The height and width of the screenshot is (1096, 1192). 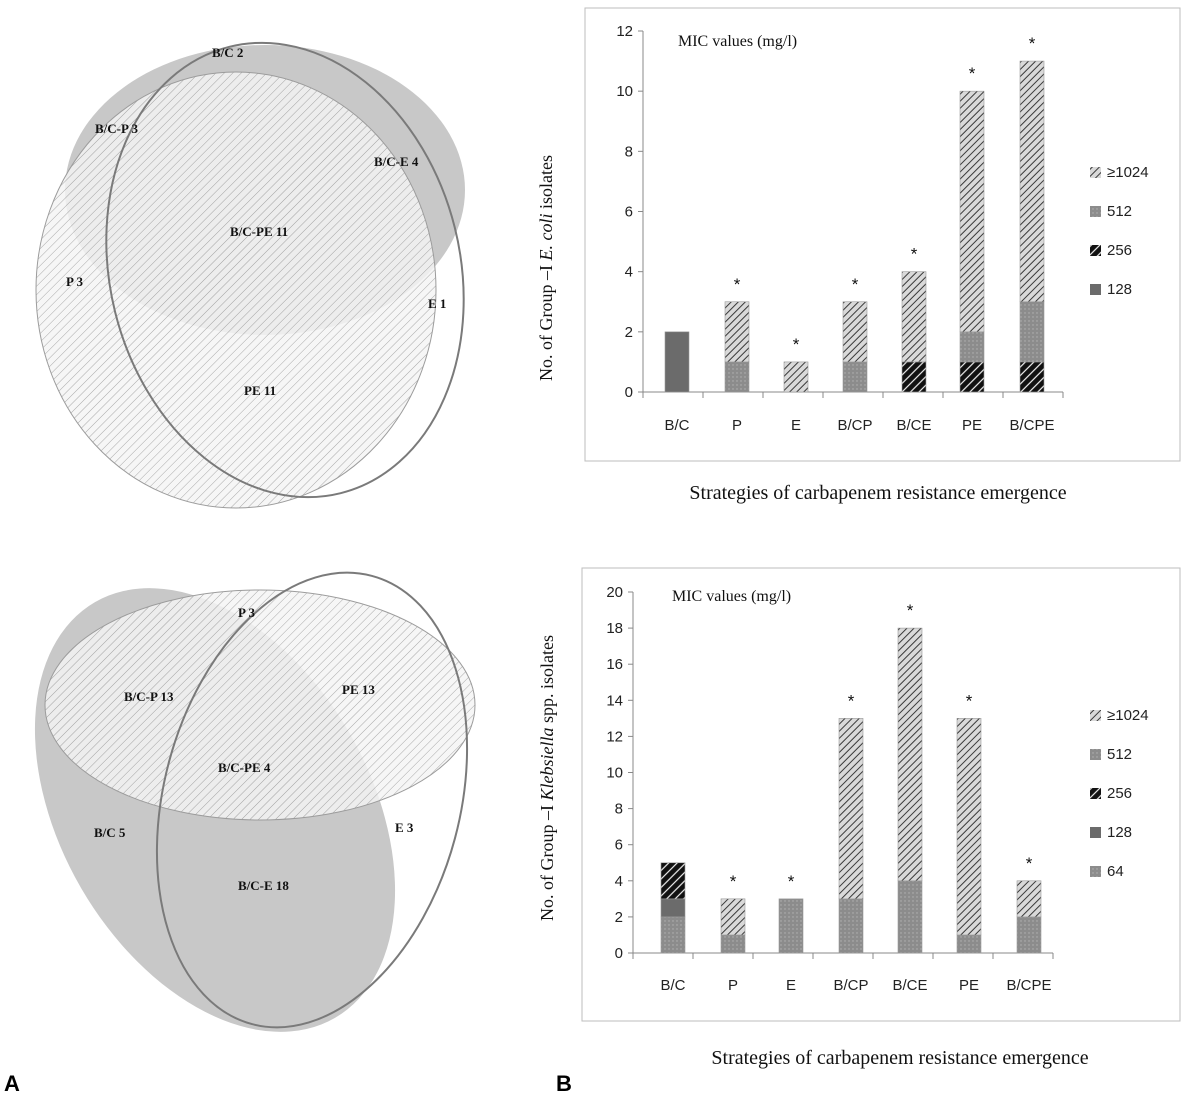 What do you see at coordinates (737, 41) in the screenshot?
I see `chart-title: MIC values (mg/l)` at bounding box center [737, 41].